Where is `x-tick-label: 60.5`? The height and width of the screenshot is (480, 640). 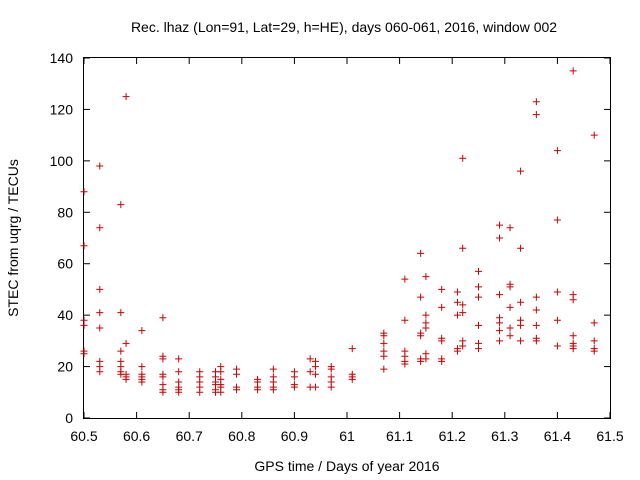
x-tick-label: 60.5 is located at coordinates (83, 436).